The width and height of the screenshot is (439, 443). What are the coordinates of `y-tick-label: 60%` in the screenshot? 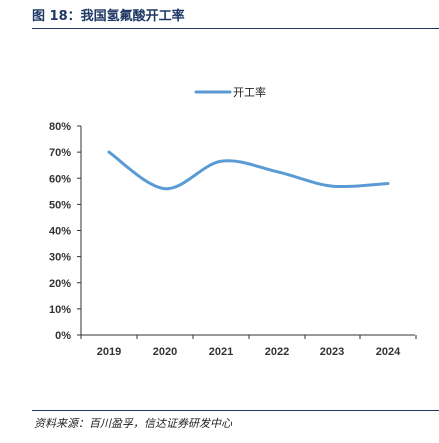 It's located at (60, 179).